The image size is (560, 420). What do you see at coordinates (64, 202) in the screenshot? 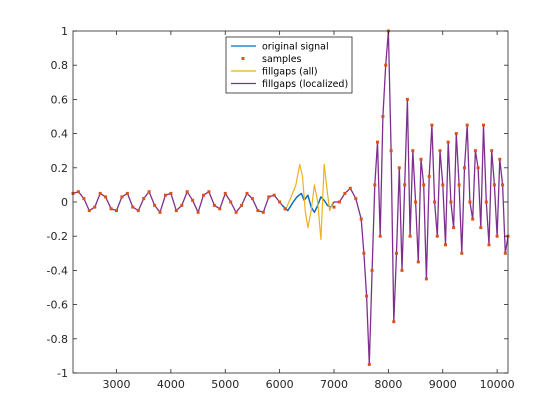
I see `y-tick-label: 0` at bounding box center [64, 202].